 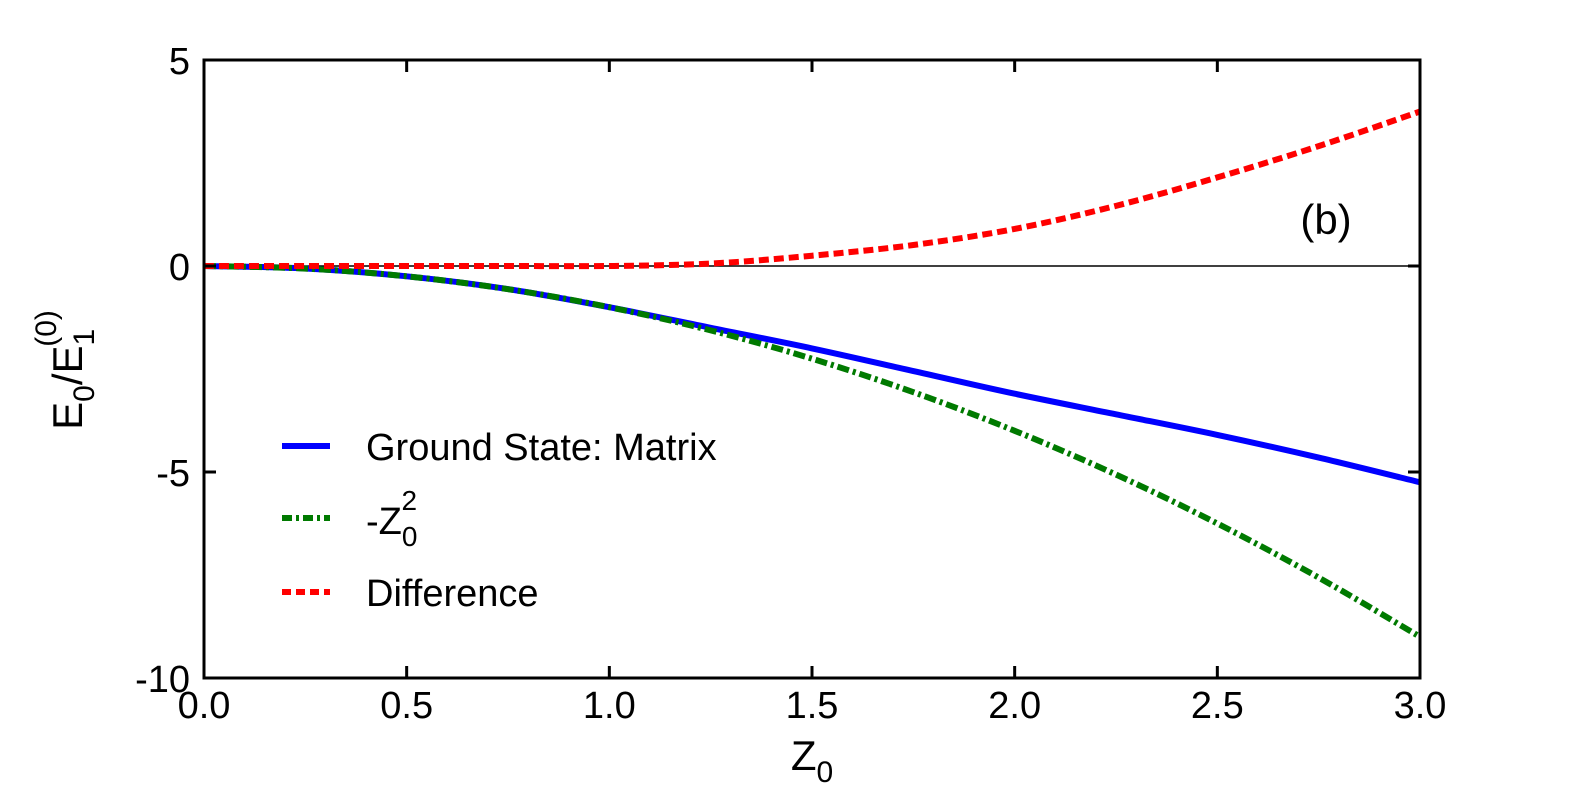 What do you see at coordinates (1014, 706) in the screenshot?
I see `x-tick-label: 2.0` at bounding box center [1014, 706].